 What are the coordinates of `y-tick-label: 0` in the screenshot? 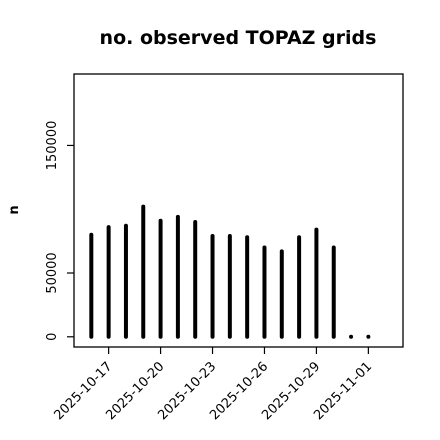 It's located at (52, 337).